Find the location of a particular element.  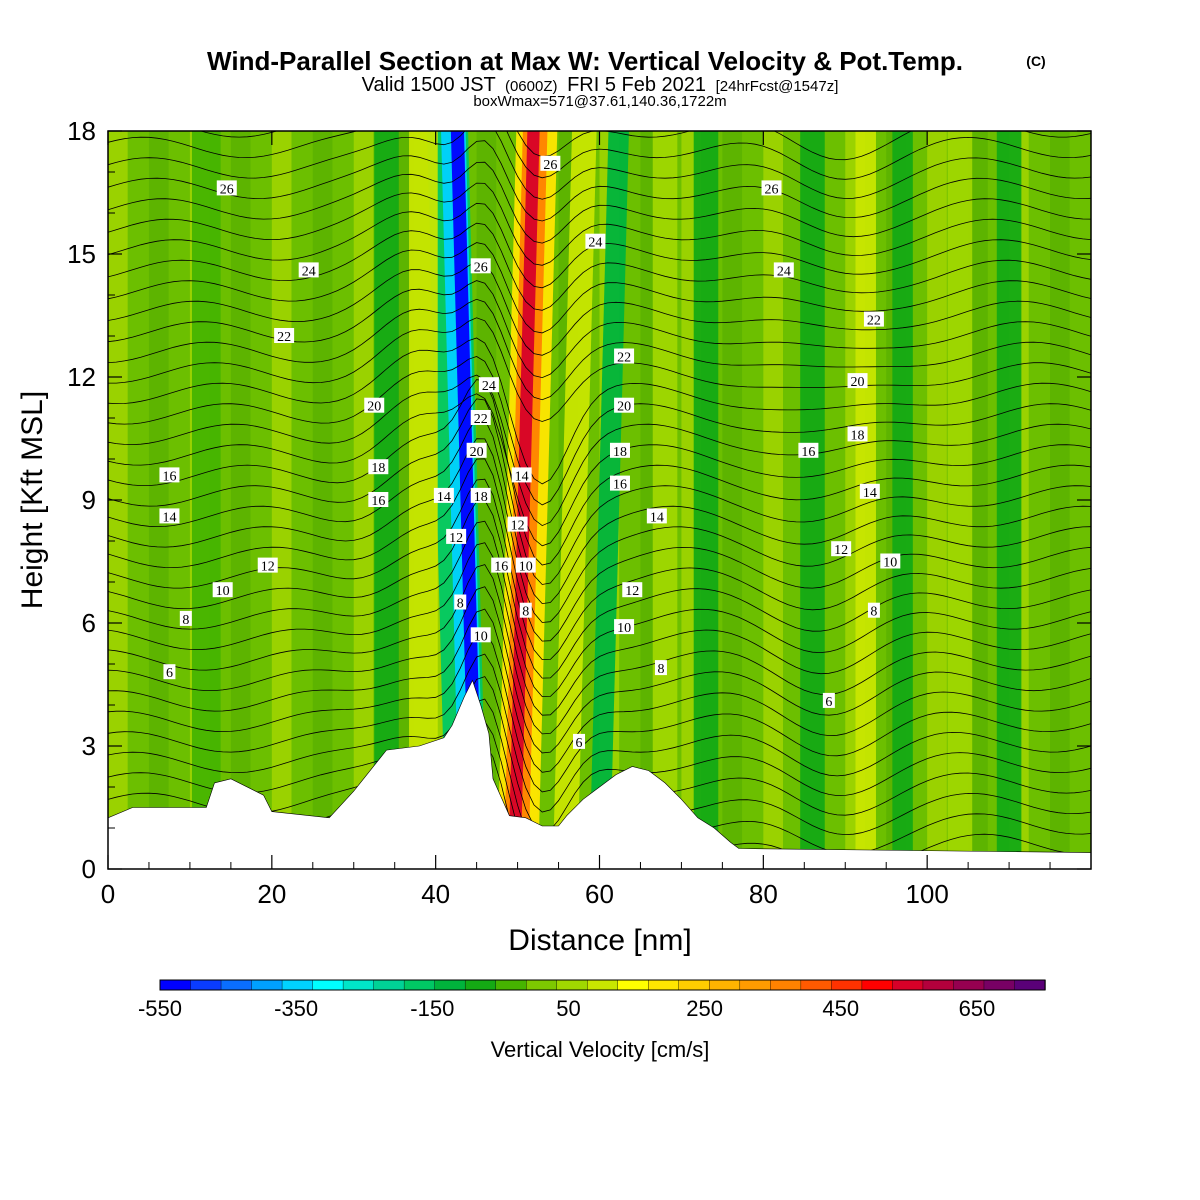

contour-label-text: 20 is located at coordinates (477, 452).